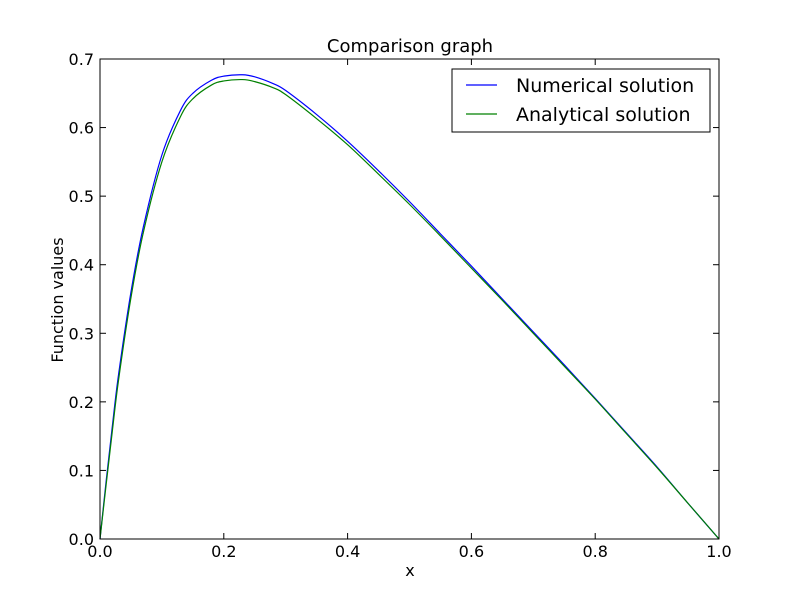  What do you see at coordinates (603, 115) in the screenshot?
I see `legend-entry-label: Analytical solution` at bounding box center [603, 115].